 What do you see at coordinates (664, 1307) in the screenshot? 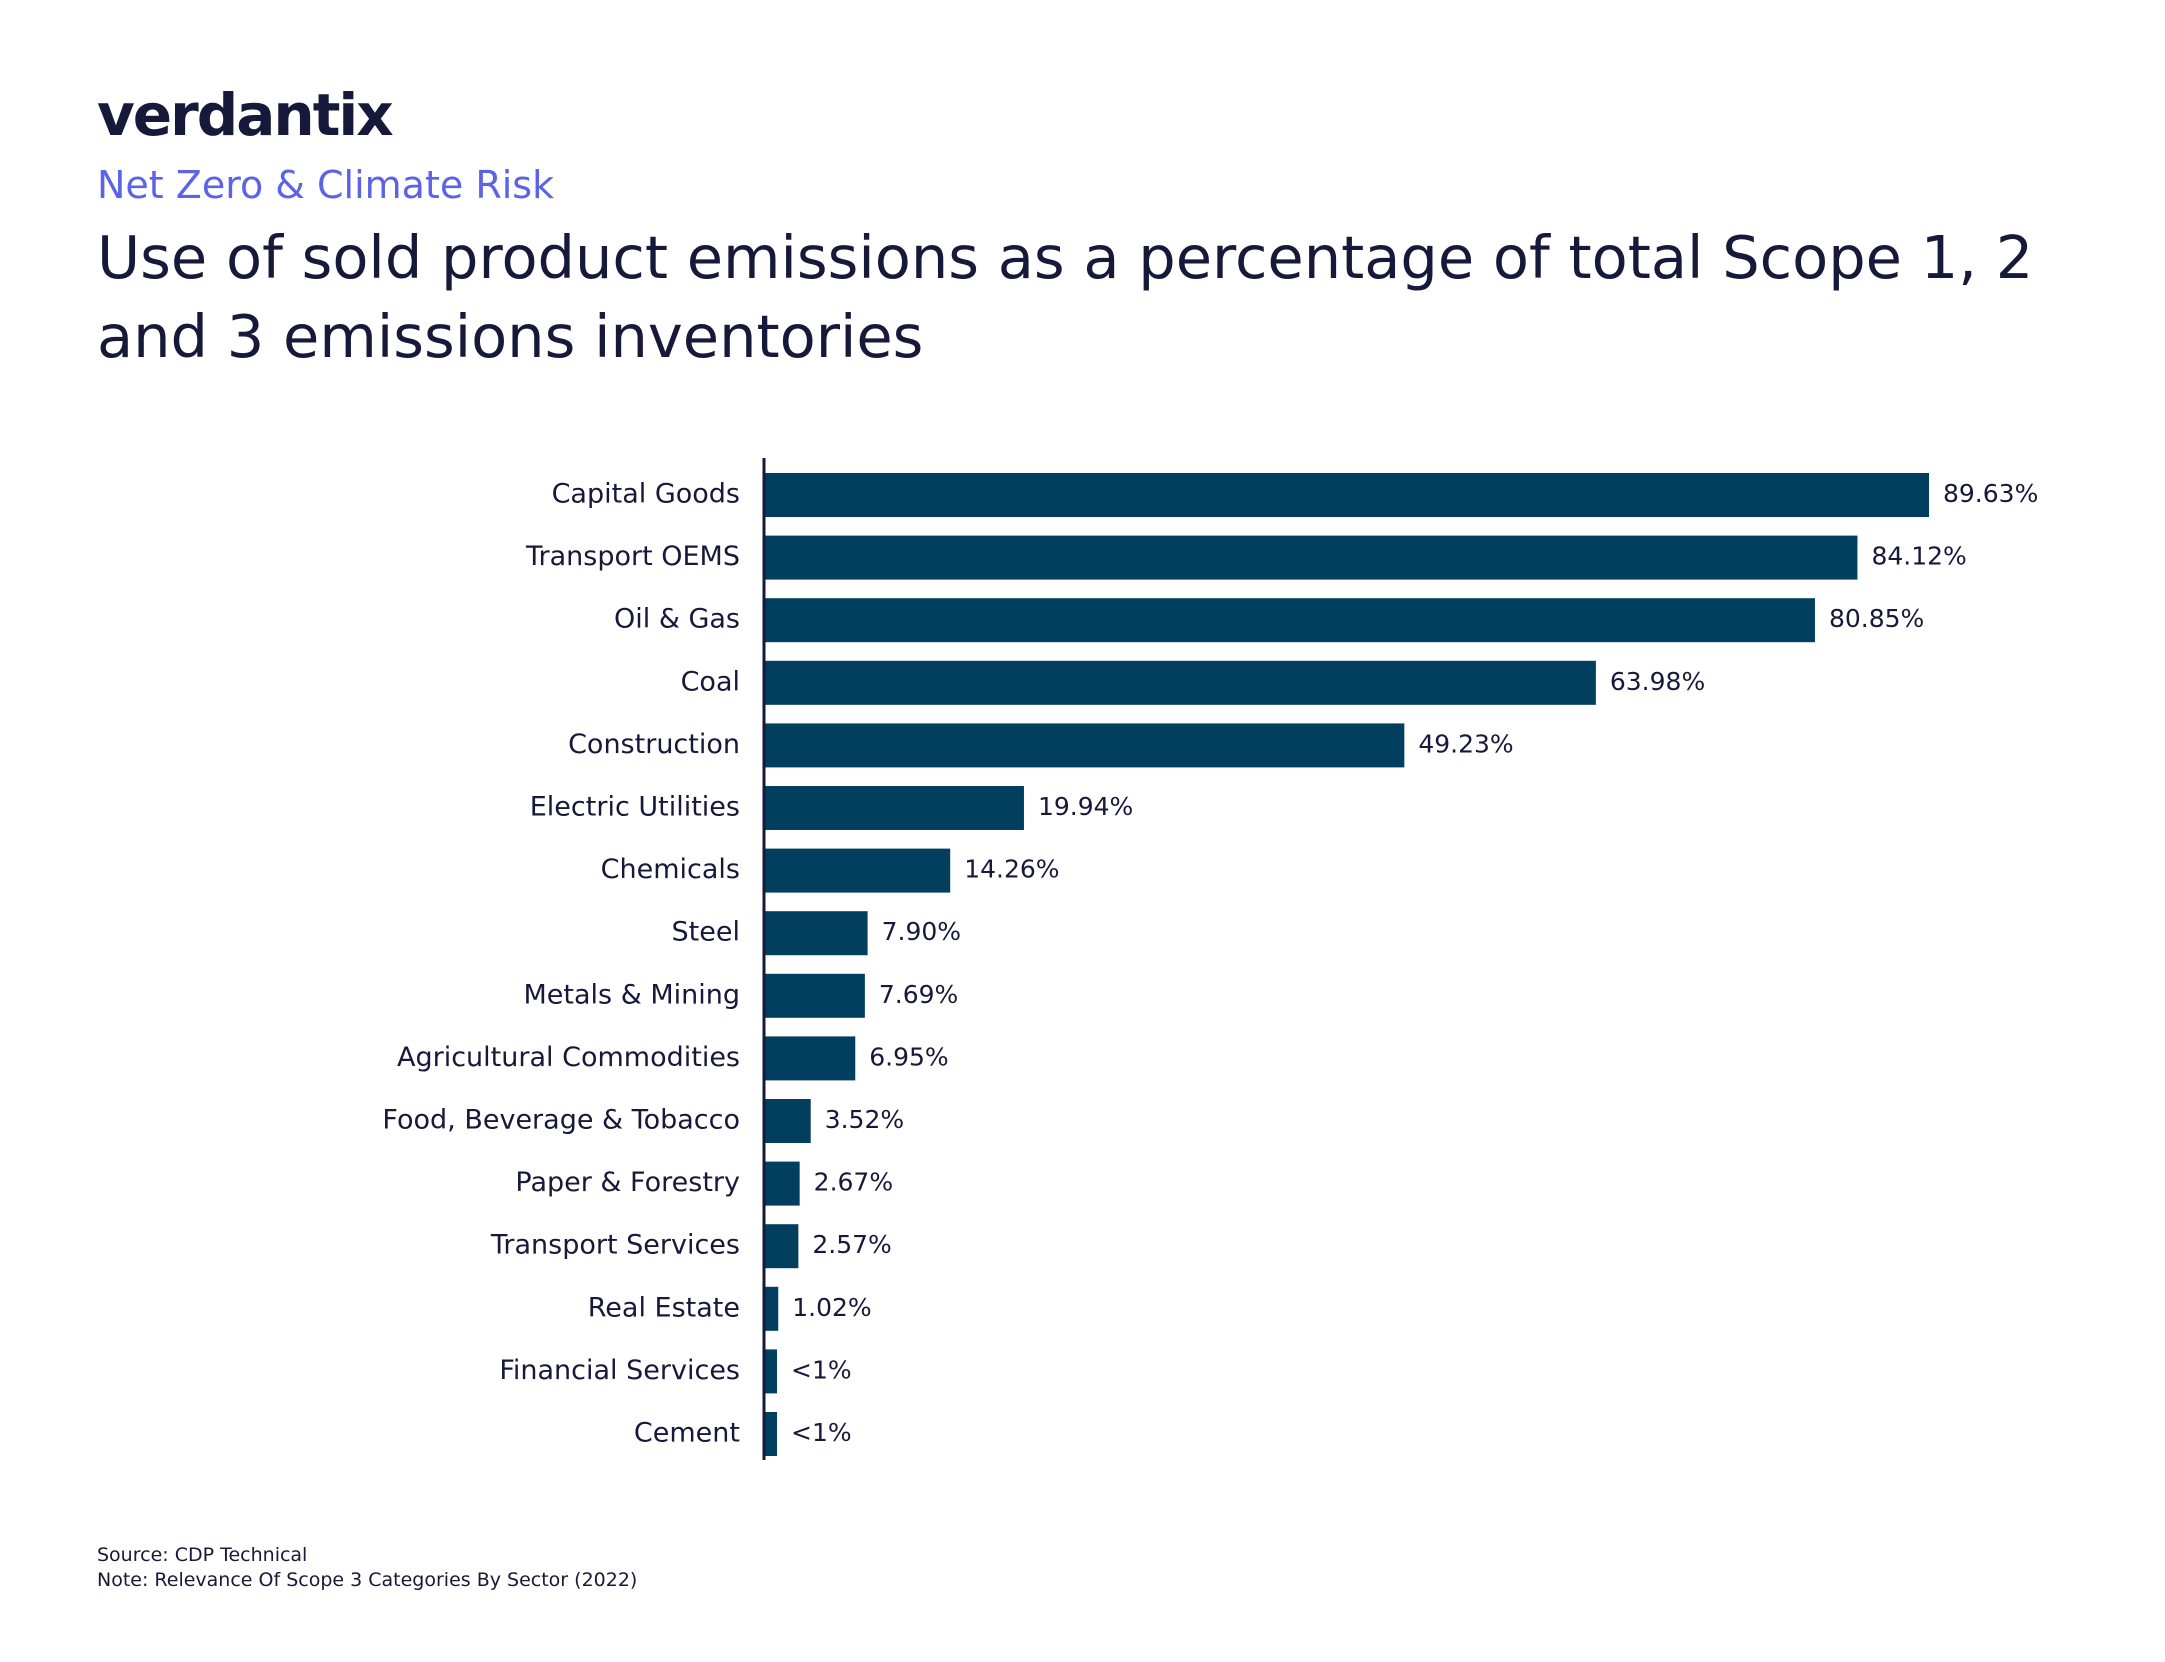
I see `category-label: Real Estate` at bounding box center [664, 1307].